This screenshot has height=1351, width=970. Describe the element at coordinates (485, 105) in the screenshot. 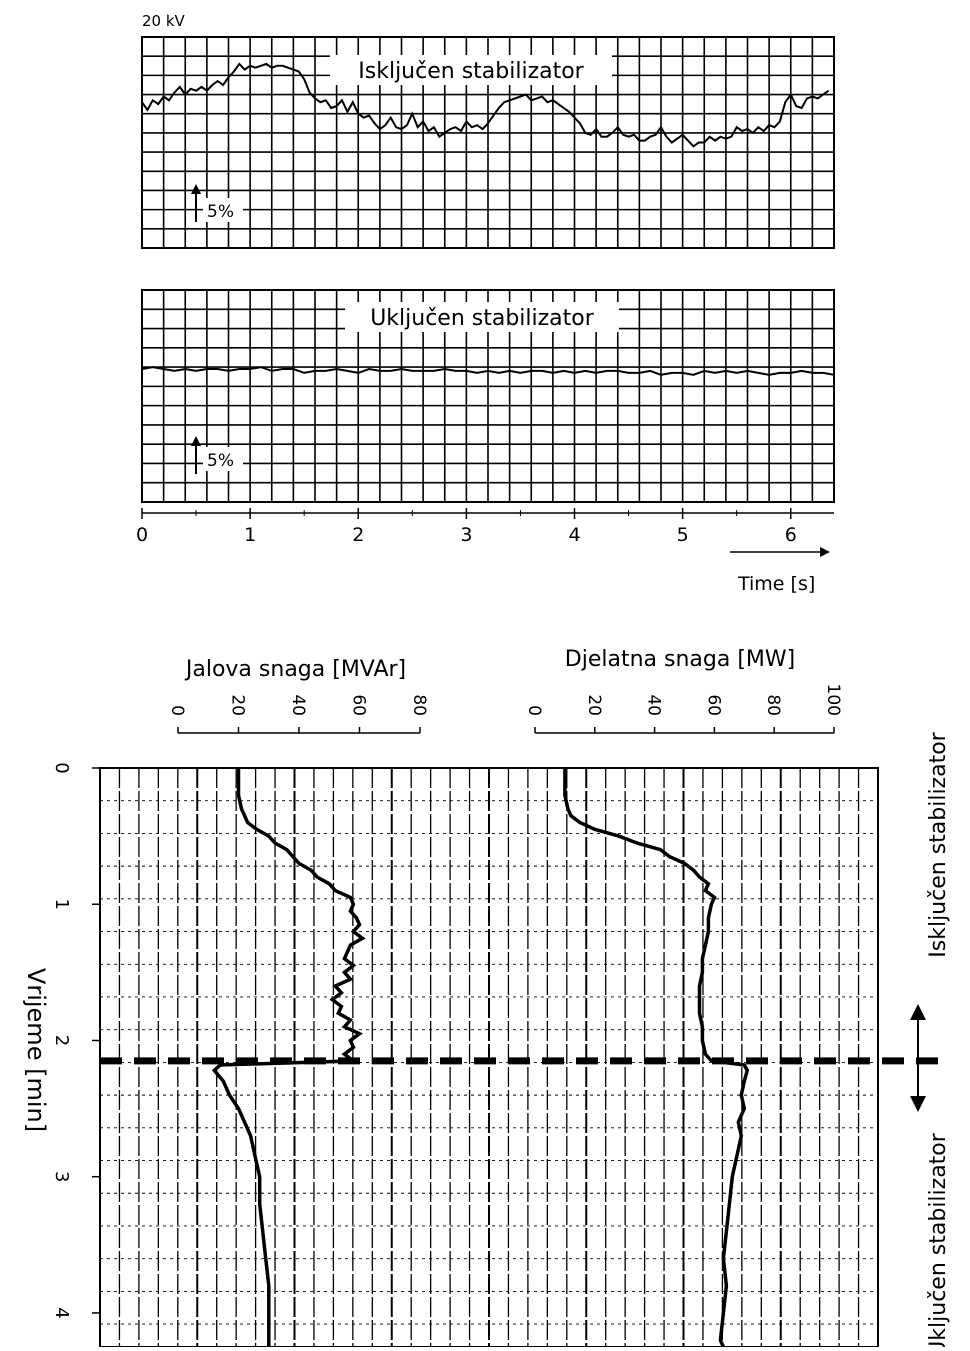

I see `panel-1-voltage-trace` at that location.